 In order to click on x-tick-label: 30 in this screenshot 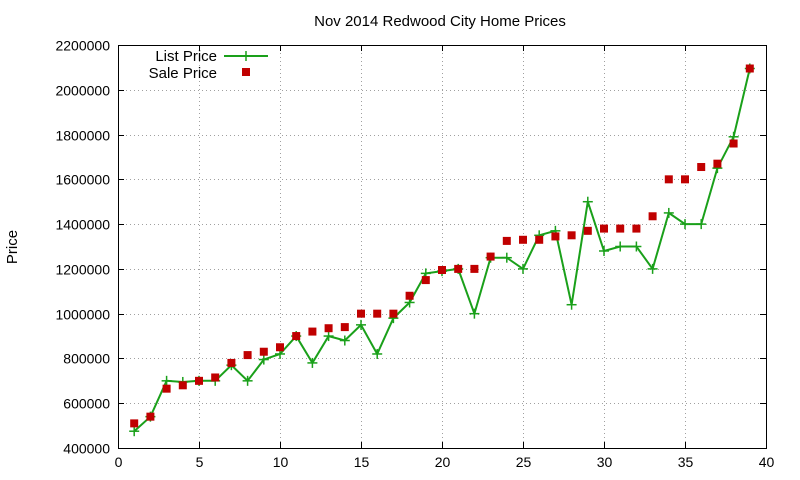, I will do `click(605, 462)`.